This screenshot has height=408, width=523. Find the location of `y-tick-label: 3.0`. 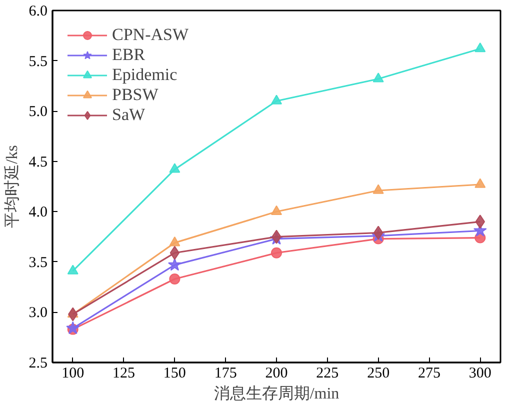

y-tick-label: 3.0 is located at coordinates (38, 313).